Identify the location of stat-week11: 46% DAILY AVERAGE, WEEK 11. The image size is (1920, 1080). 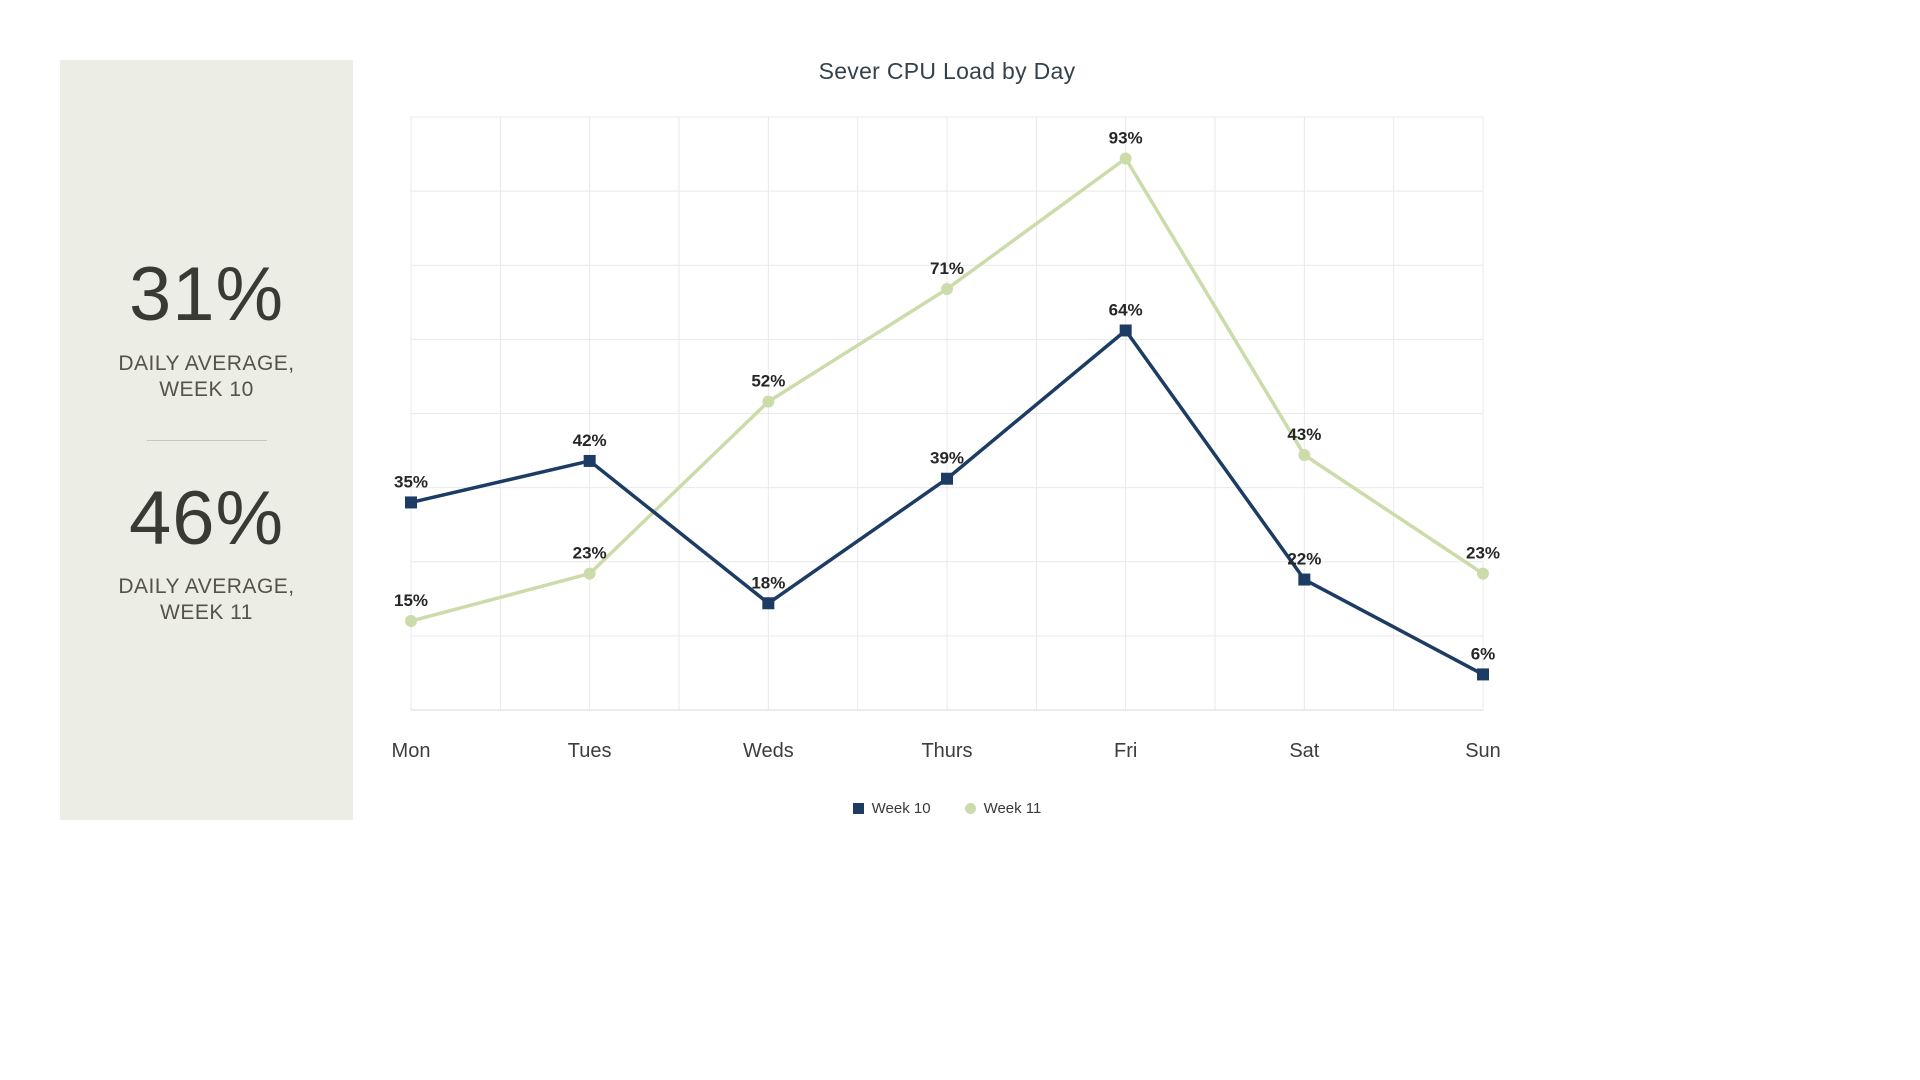
(206, 551).